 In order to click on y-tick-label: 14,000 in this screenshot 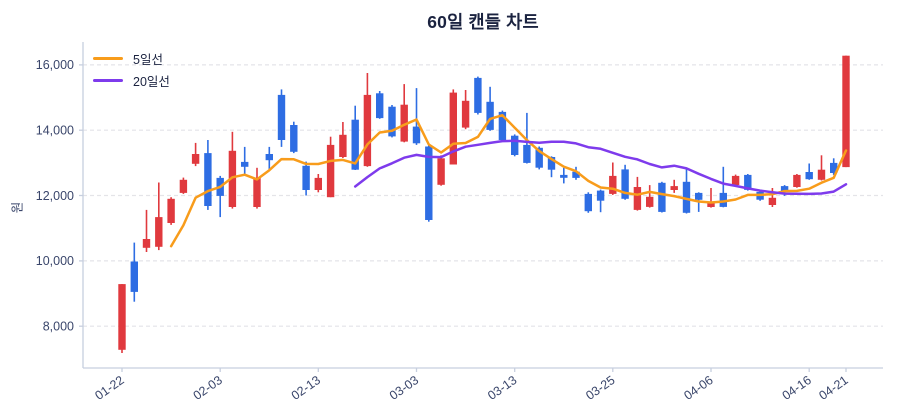, I will do `click(55, 131)`.